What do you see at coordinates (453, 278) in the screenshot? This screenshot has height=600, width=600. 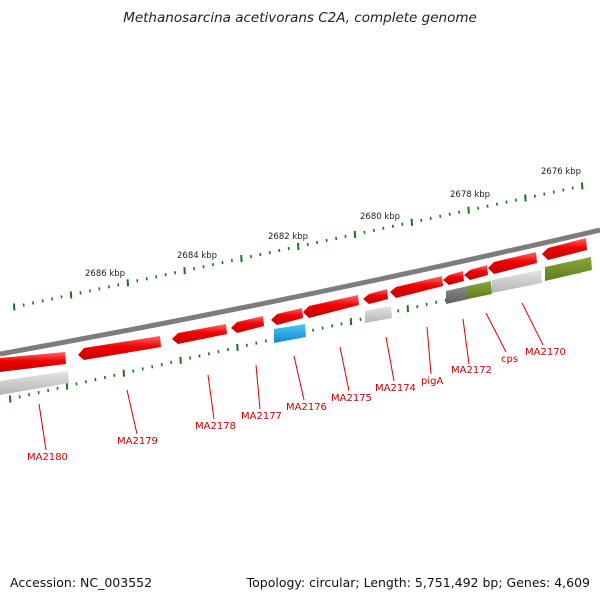 I see `gene-arrow-ma2172` at bounding box center [453, 278].